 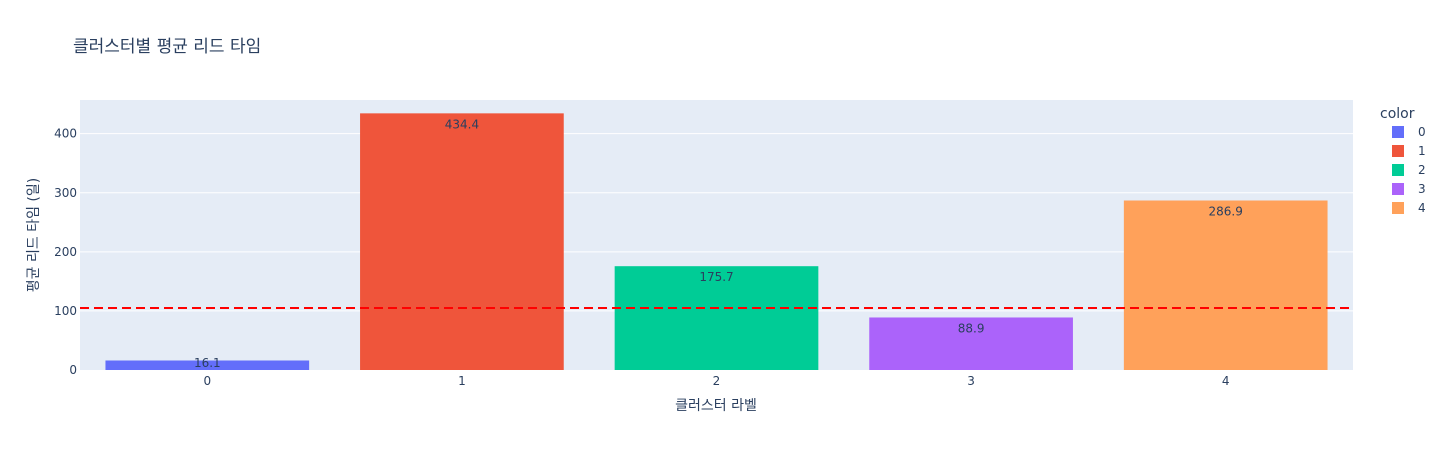 I want to click on y-axis: 0 100 200 300 400, so click(x=65, y=252).